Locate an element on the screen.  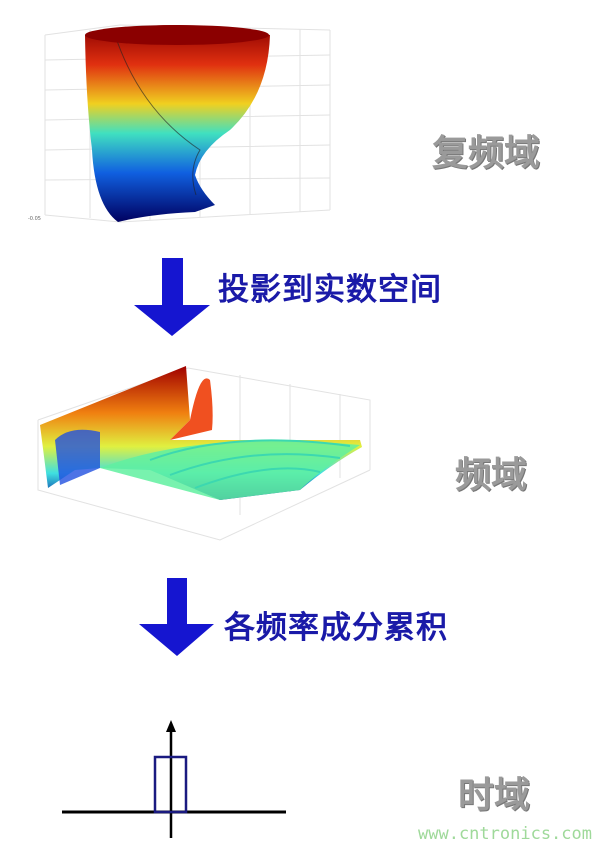
time-domain-plot is located at coordinates (174, 779).